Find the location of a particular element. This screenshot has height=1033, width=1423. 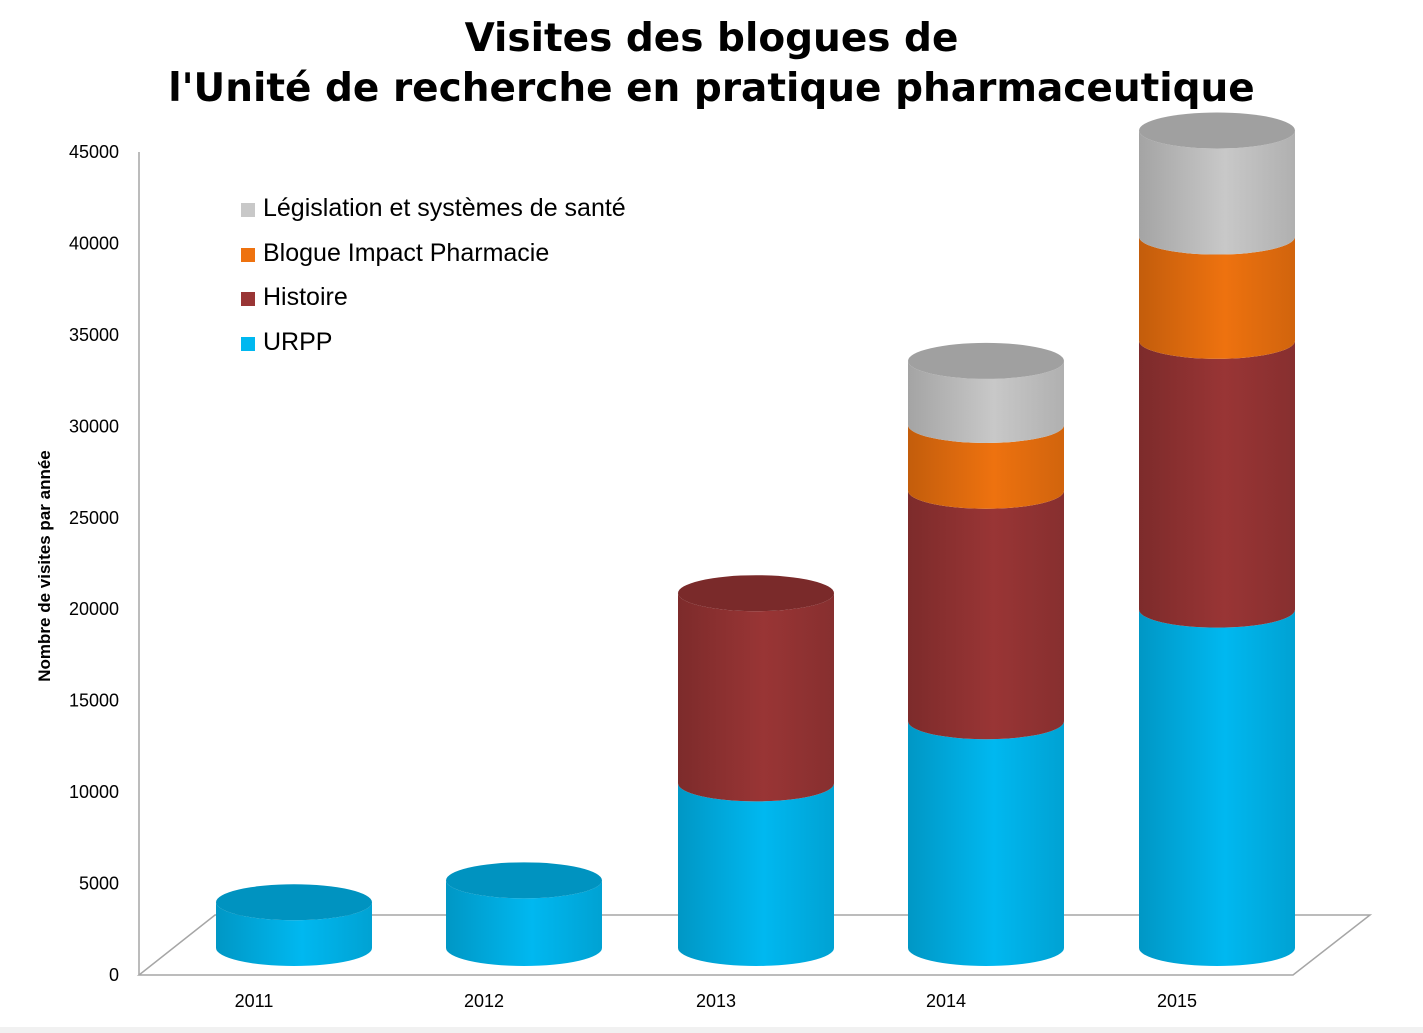

y-tick-label: 40000 is located at coordinates (94, 243).